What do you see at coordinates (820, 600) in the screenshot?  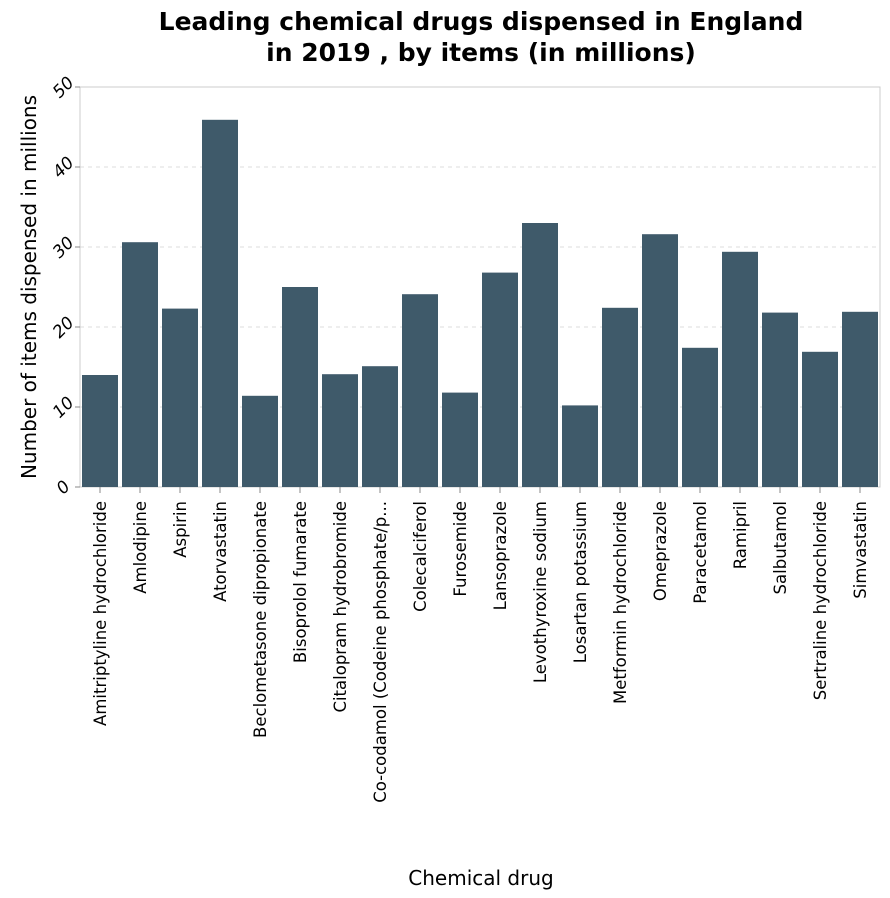 I see `x-tick-label-18: Sertraline hydrochloride` at bounding box center [820, 600].